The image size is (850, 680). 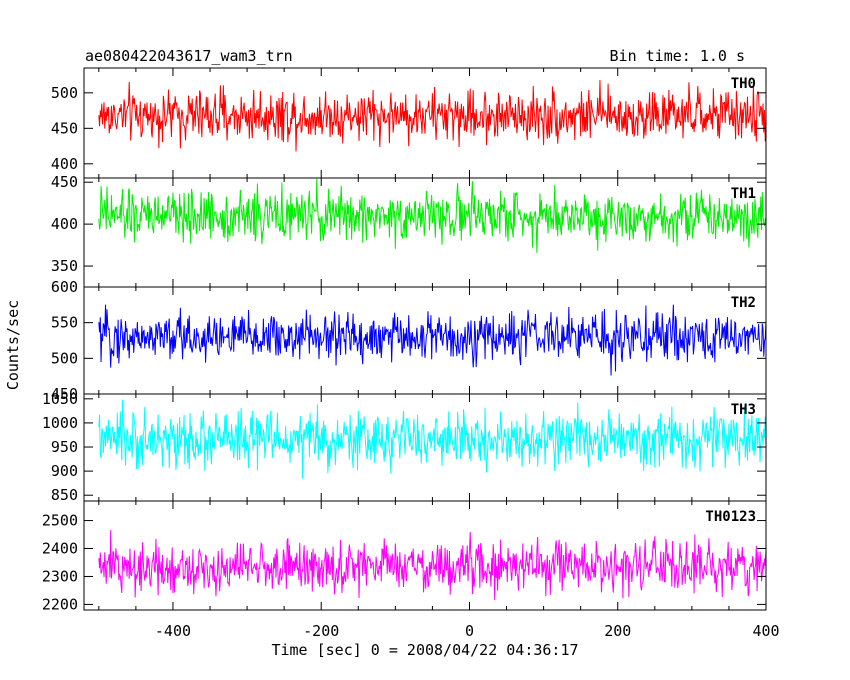 I want to click on chart-title: ae080422043617_wam3_trn, so click(x=189, y=56).